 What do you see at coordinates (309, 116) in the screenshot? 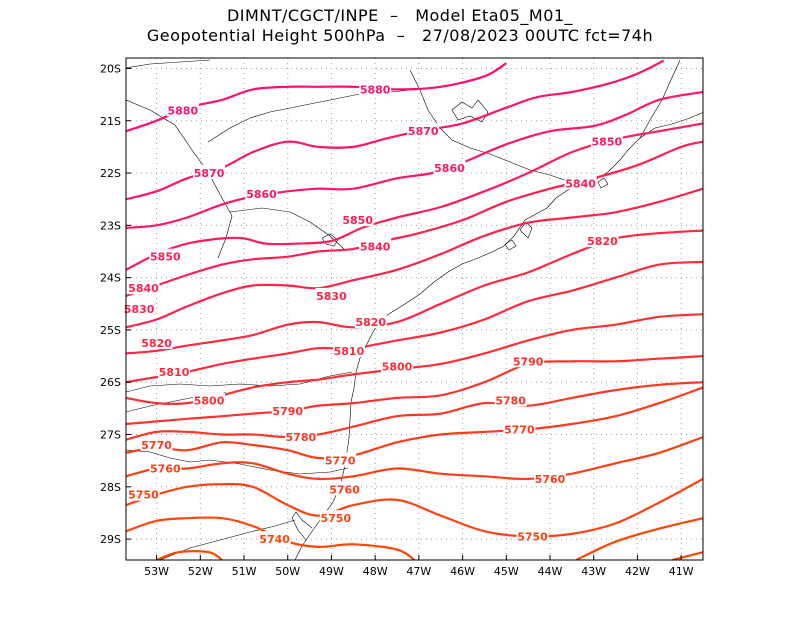
I see `state-border-sp-mg` at bounding box center [309, 116].